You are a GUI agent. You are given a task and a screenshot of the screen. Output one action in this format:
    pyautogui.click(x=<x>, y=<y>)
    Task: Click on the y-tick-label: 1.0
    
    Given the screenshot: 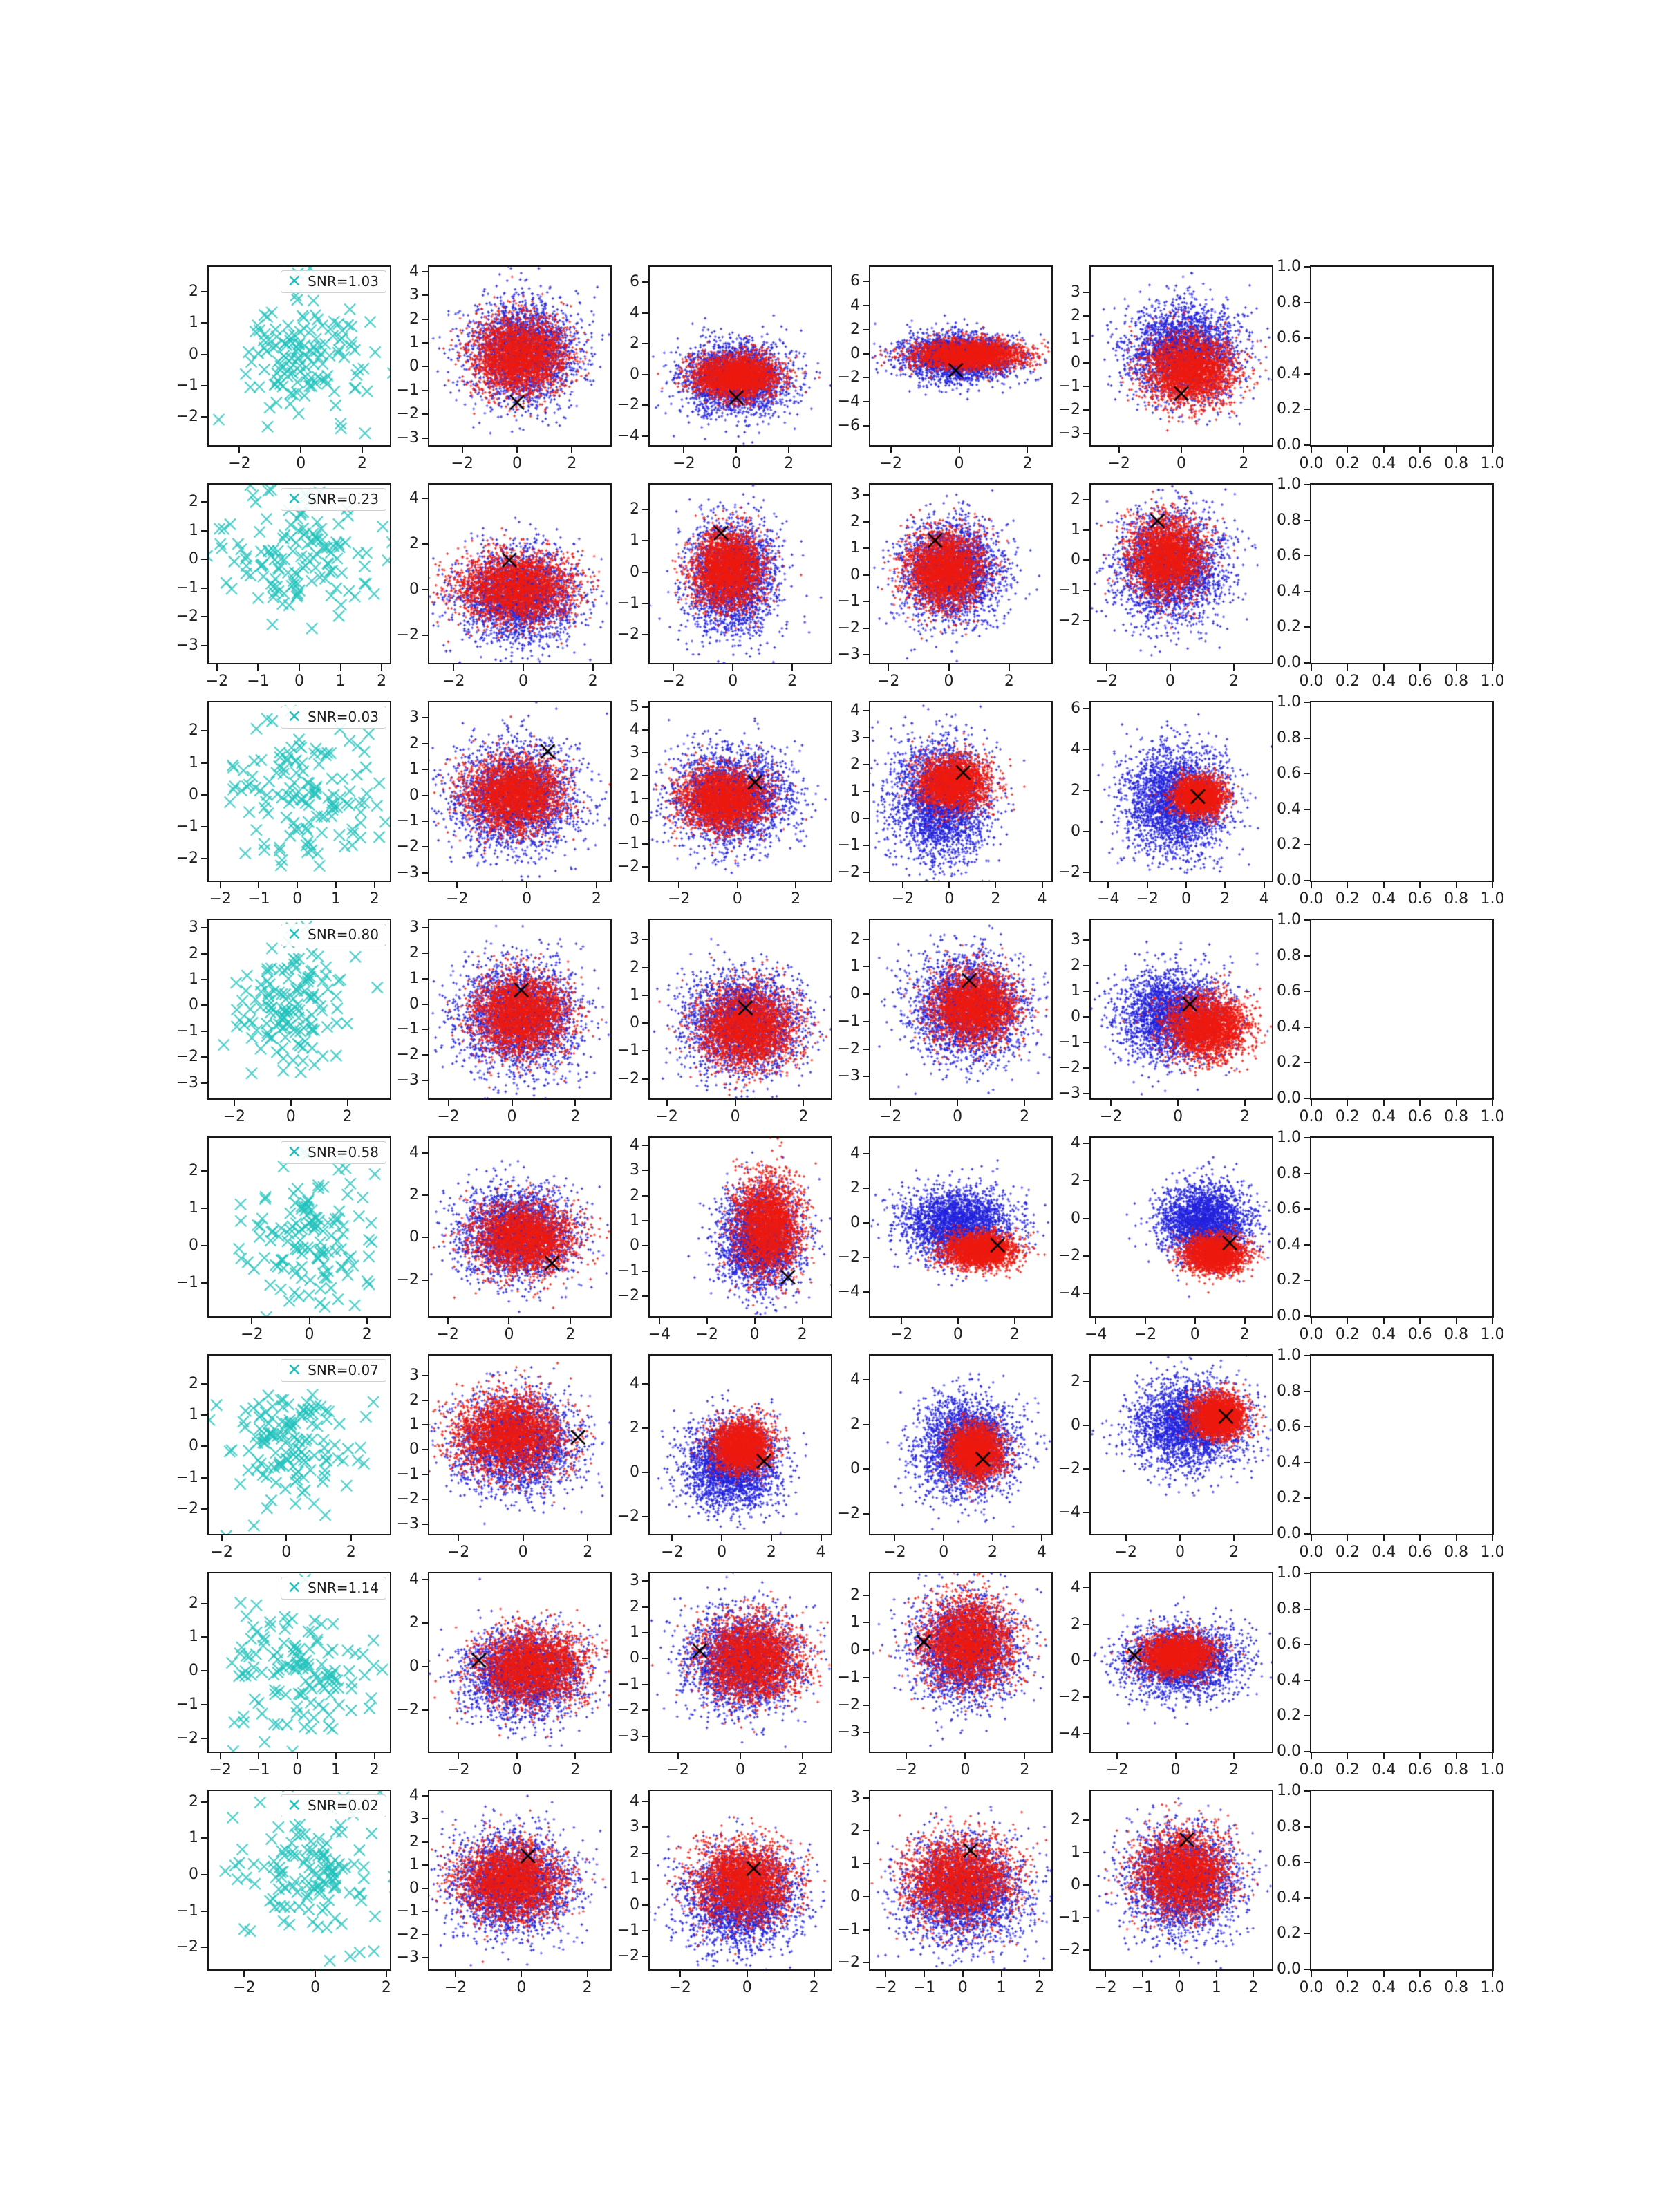 What is the action you would take?
    pyautogui.click(x=1289, y=1356)
    